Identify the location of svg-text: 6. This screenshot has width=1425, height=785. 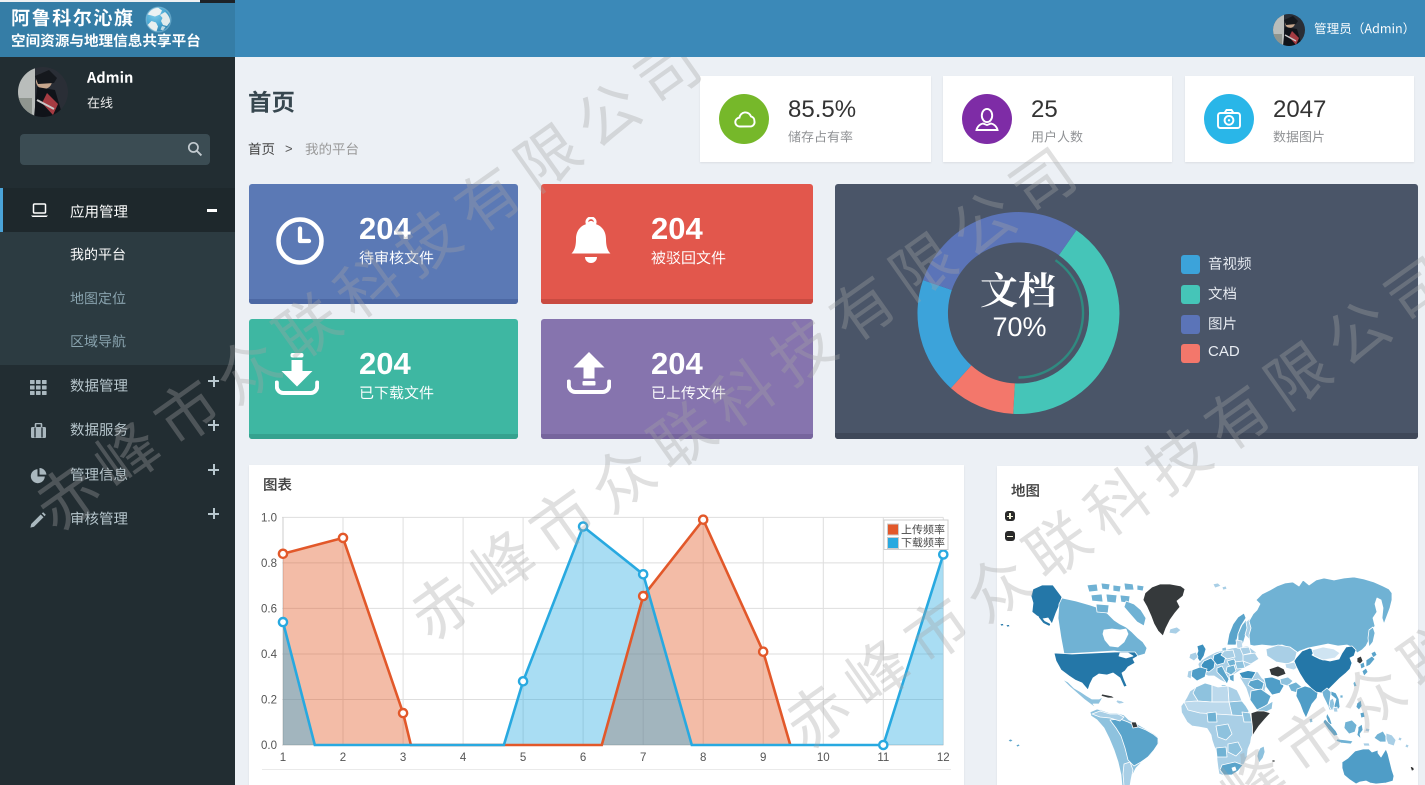
(583, 758).